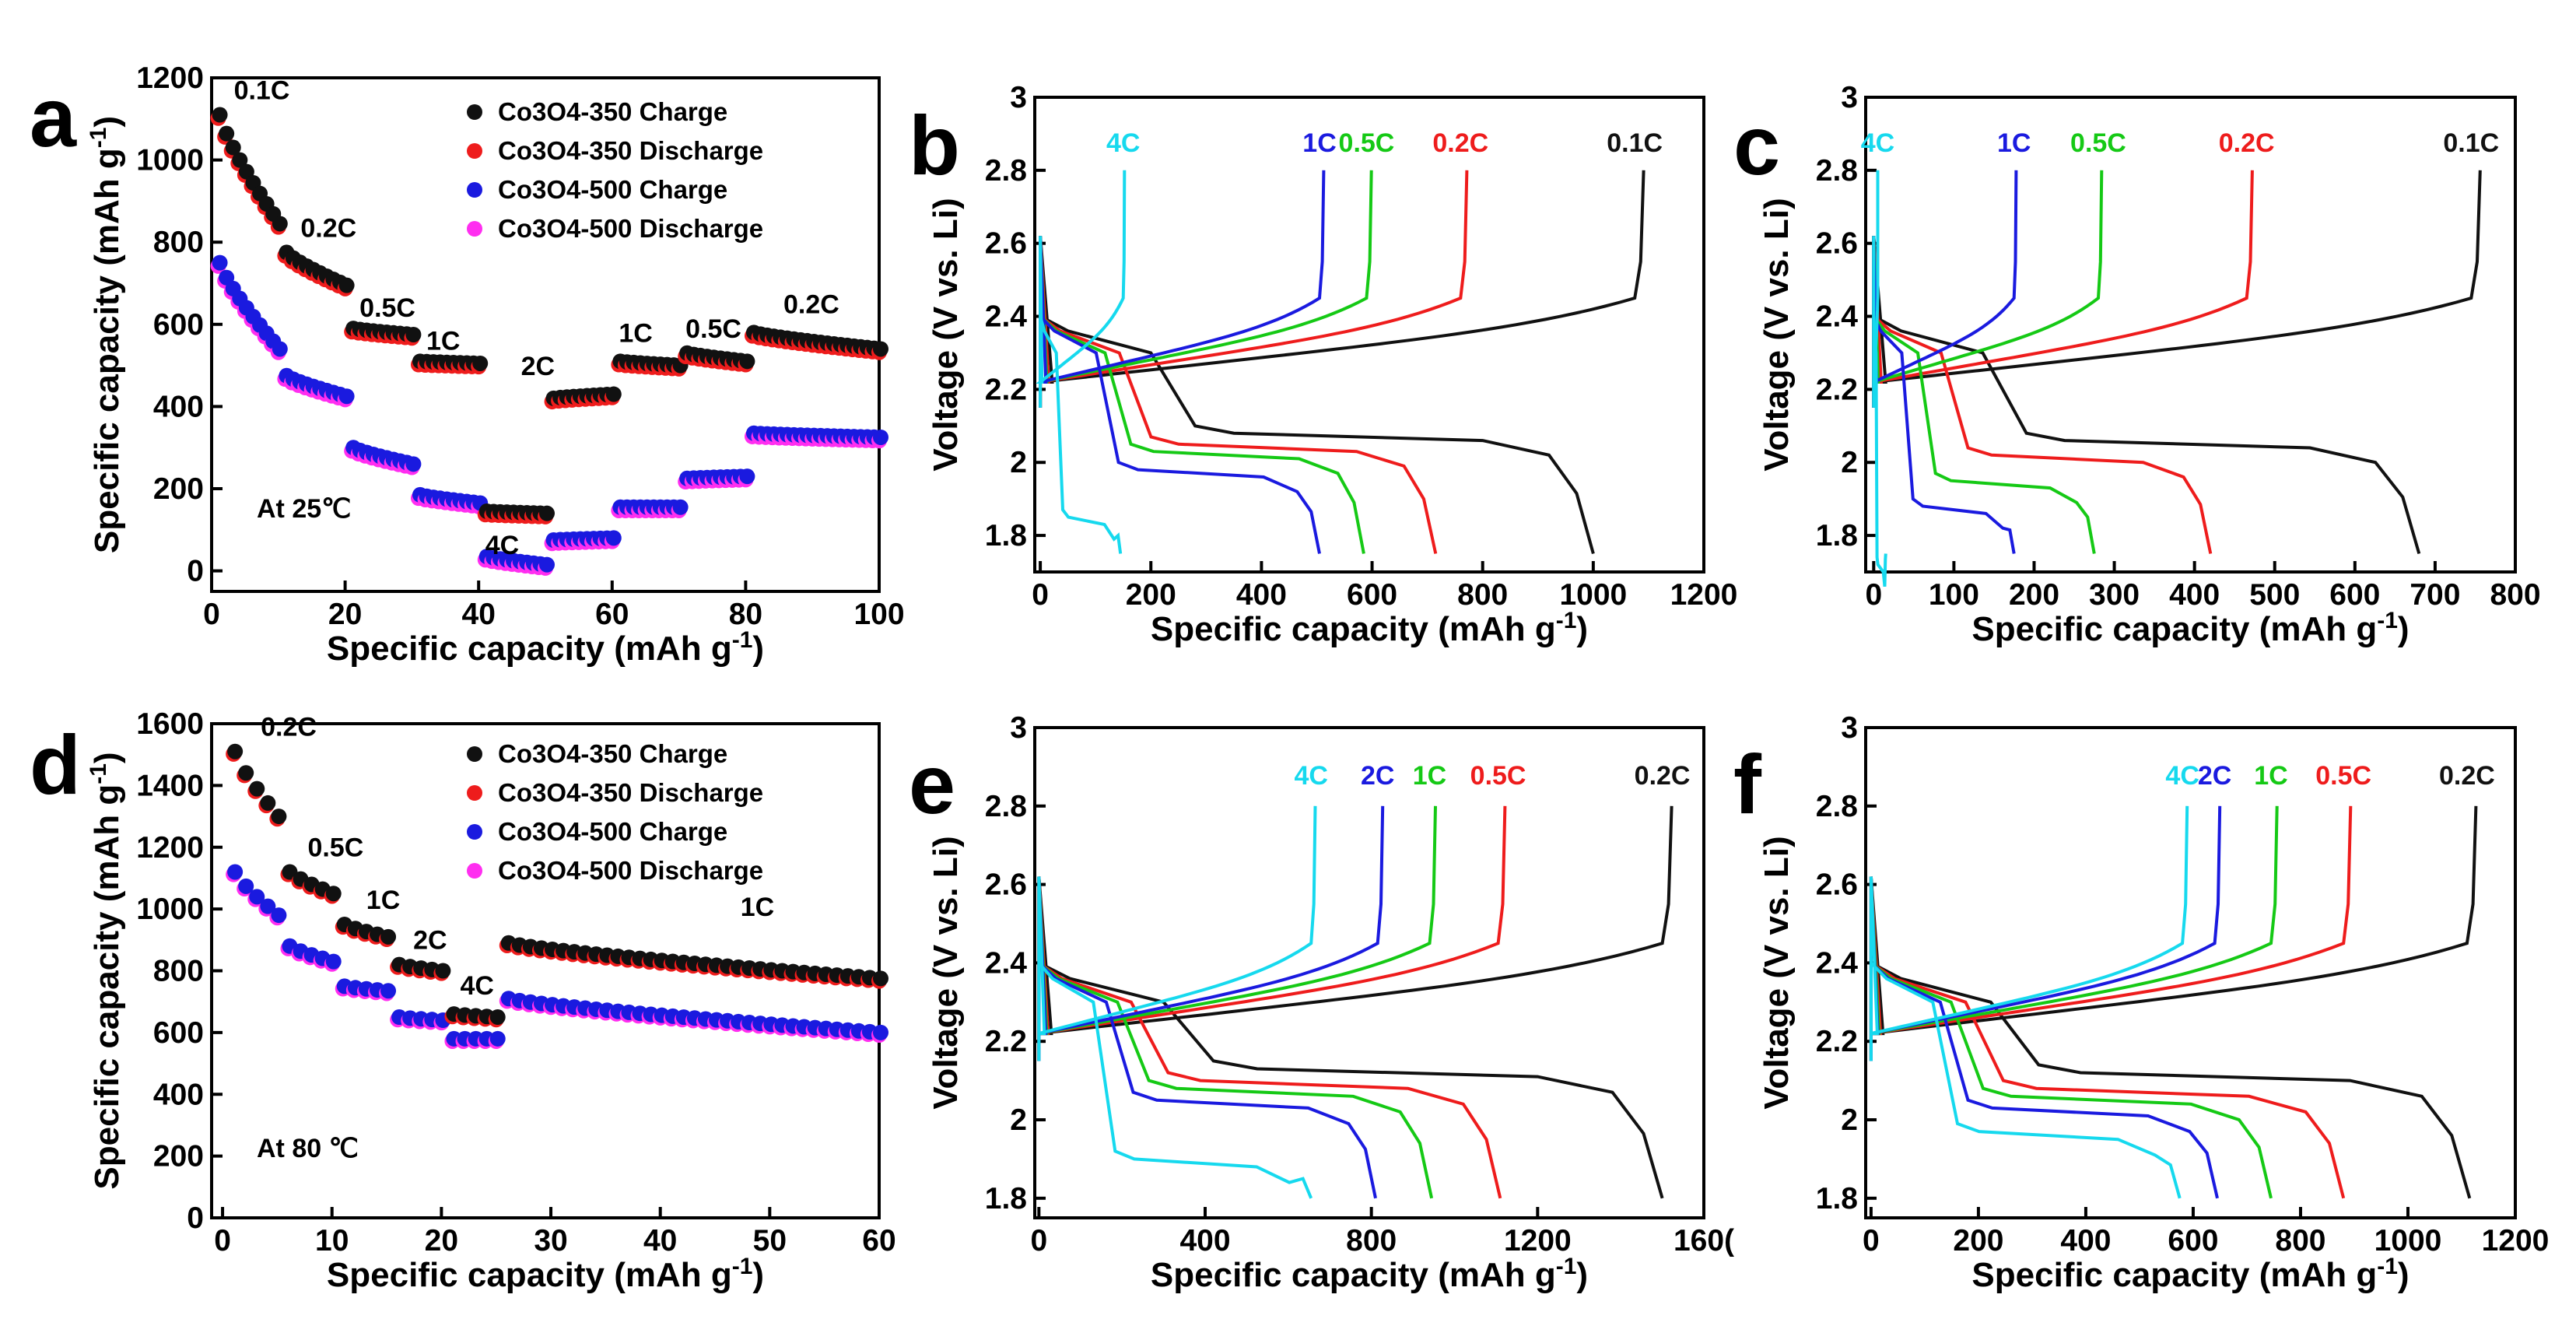 This screenshot has height=1333, width=2576. Describe the element at coordinates (1747, 784) in the screenshot. I see `panel-letter-f: f` at that location.